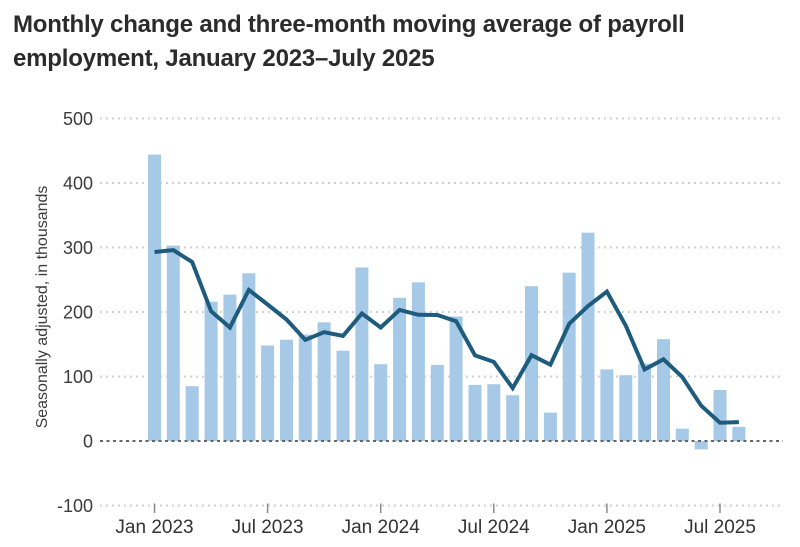 The height and width of the screenshot is (547, 800). What do you see at coordinates (739, 433) in the screenshot?
I see `bar-aug-2025` at bounding box center [739, 433].